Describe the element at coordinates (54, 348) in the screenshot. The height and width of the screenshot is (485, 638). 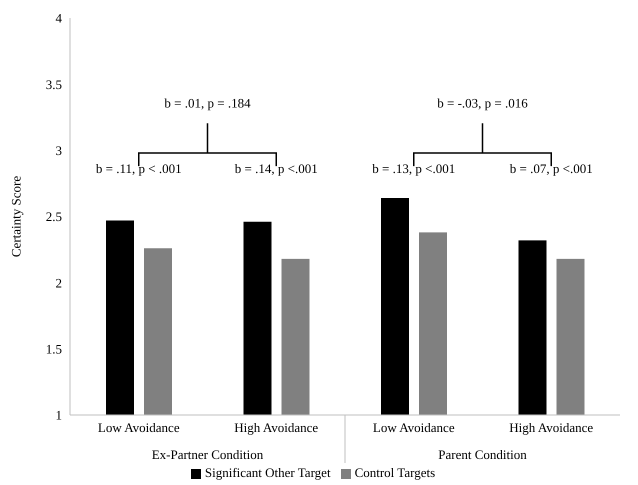
I see `y-tick-label: 1.5` at that location.